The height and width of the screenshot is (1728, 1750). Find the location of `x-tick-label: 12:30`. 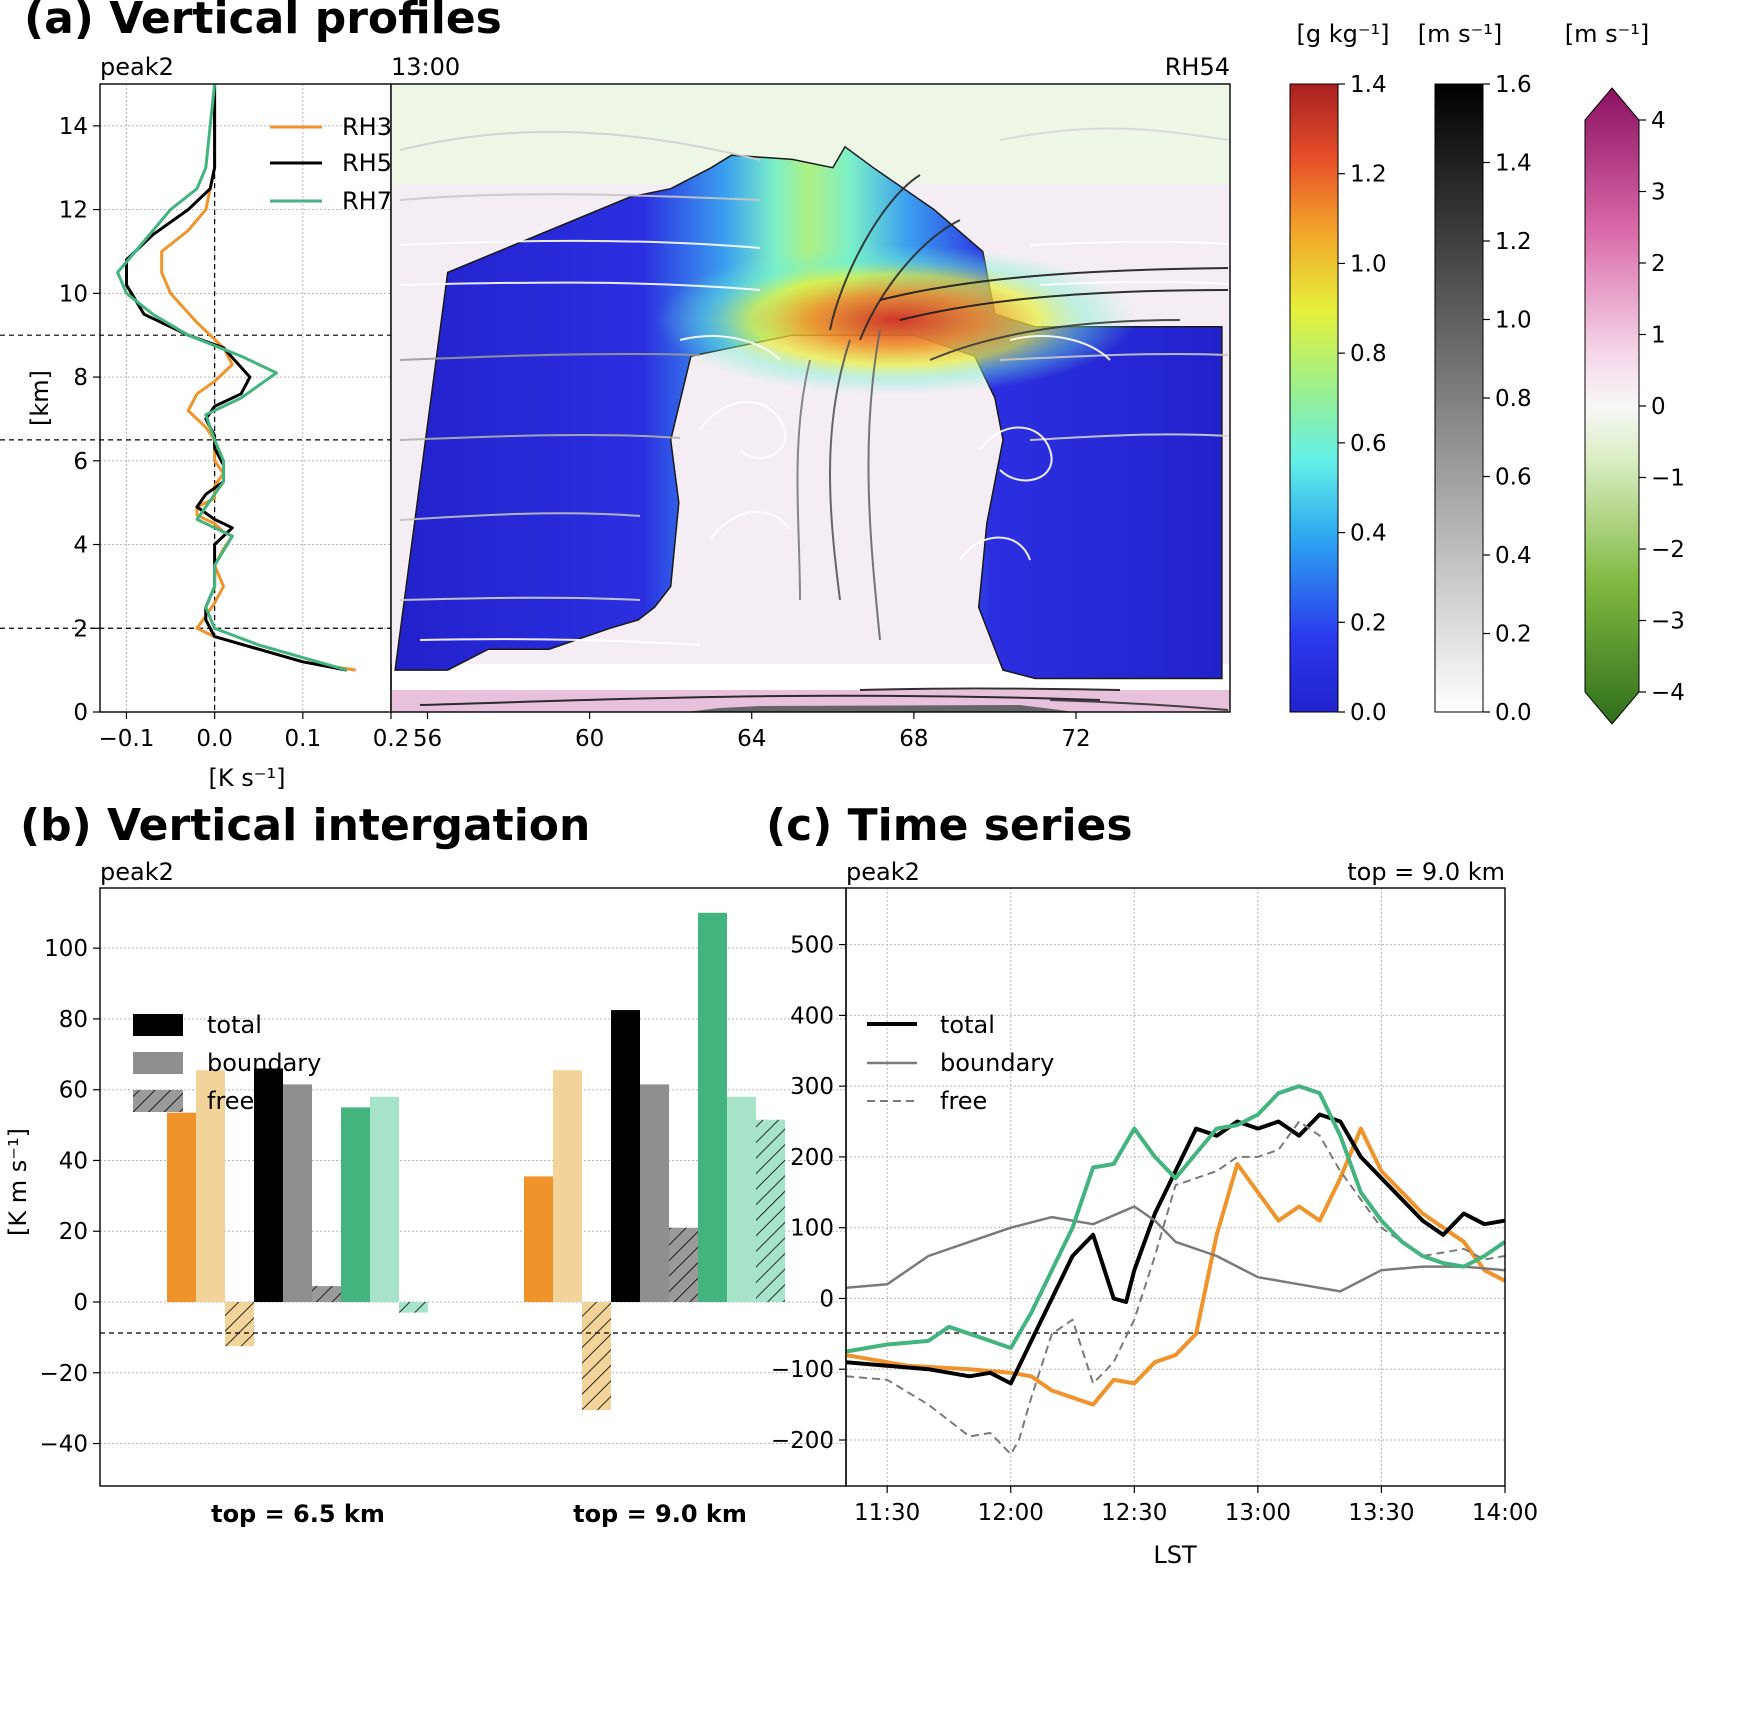

x-tick-label: 12:30 is located at coordinates (1134, 1513).